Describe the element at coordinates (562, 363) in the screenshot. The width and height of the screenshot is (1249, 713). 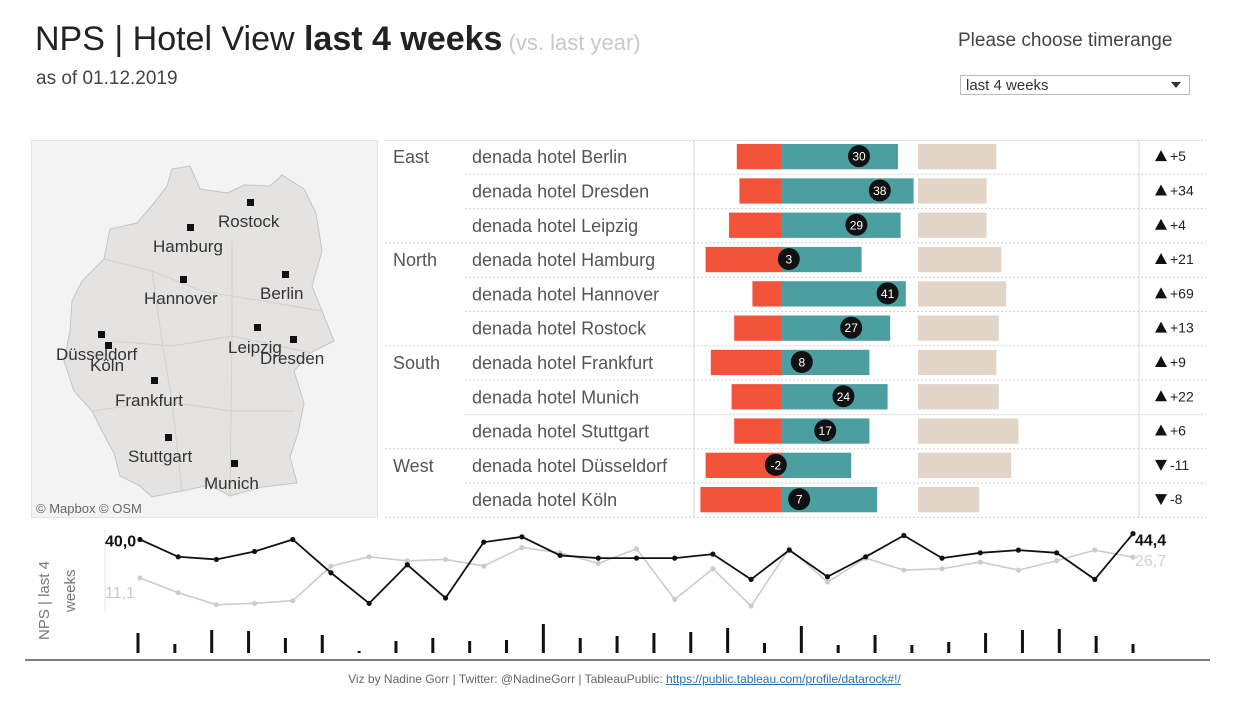
I see `hotel-name: denada hotel Frankfurt` at that location.